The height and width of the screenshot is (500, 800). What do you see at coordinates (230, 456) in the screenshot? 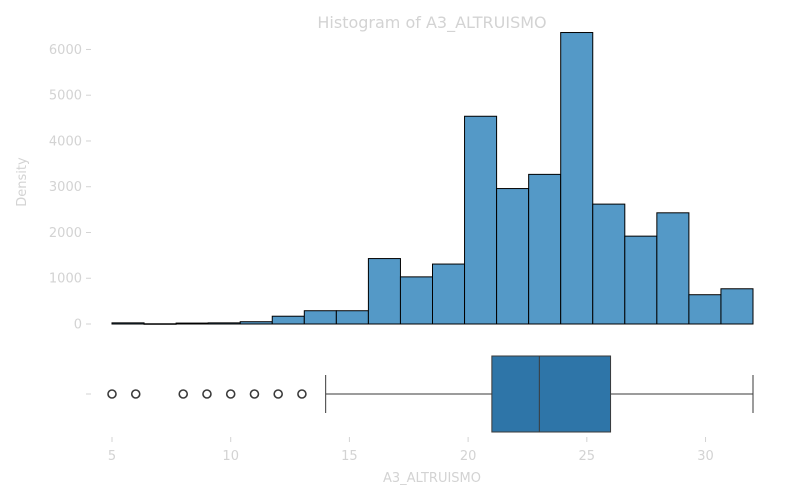
I see `x-tick-label: 10` at bounding box center [230, 456].